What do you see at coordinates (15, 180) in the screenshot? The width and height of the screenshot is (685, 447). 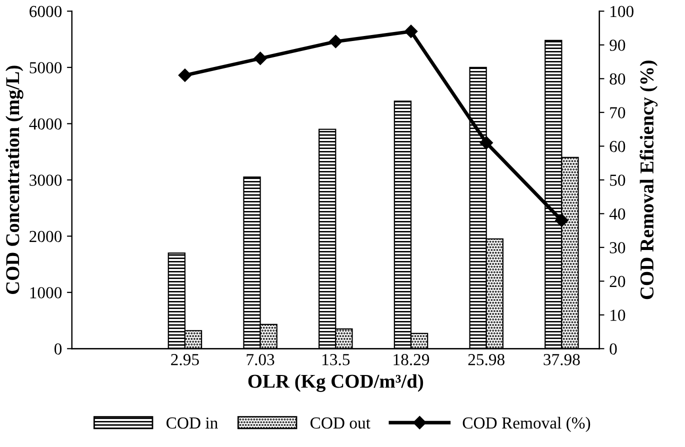 I see `y-axis-title: COD Concentration (mg/L)` at bounding box center [15, 180].